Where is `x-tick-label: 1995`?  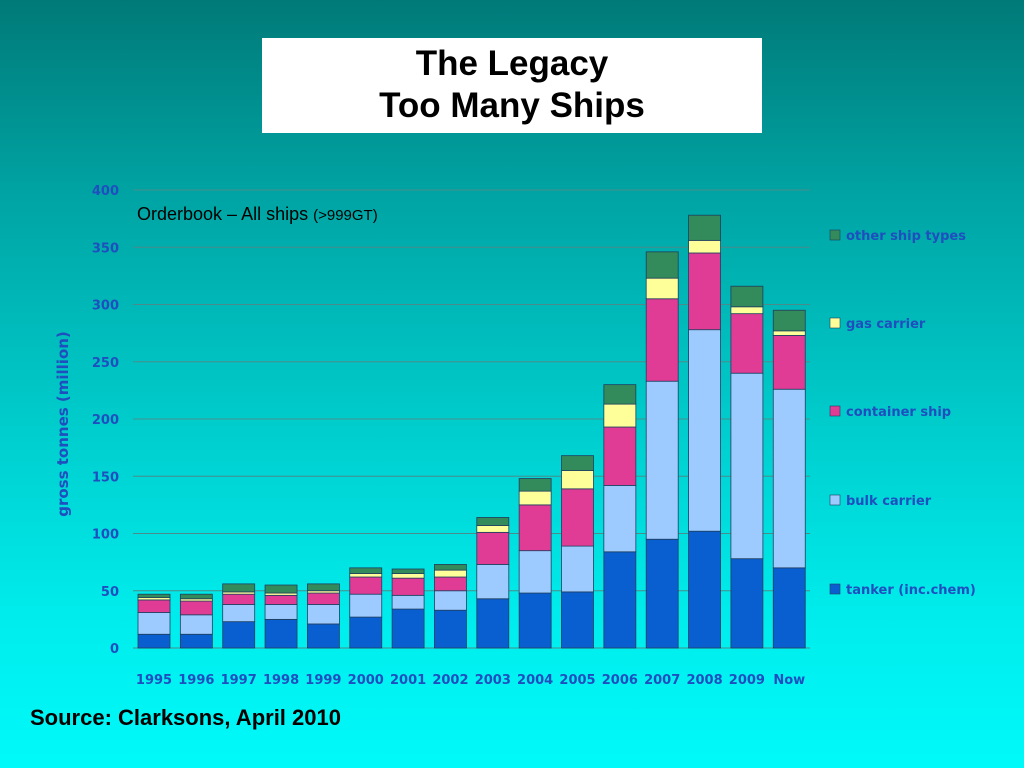 x-tick-label: 1995 is located at coordinates (154, 680).